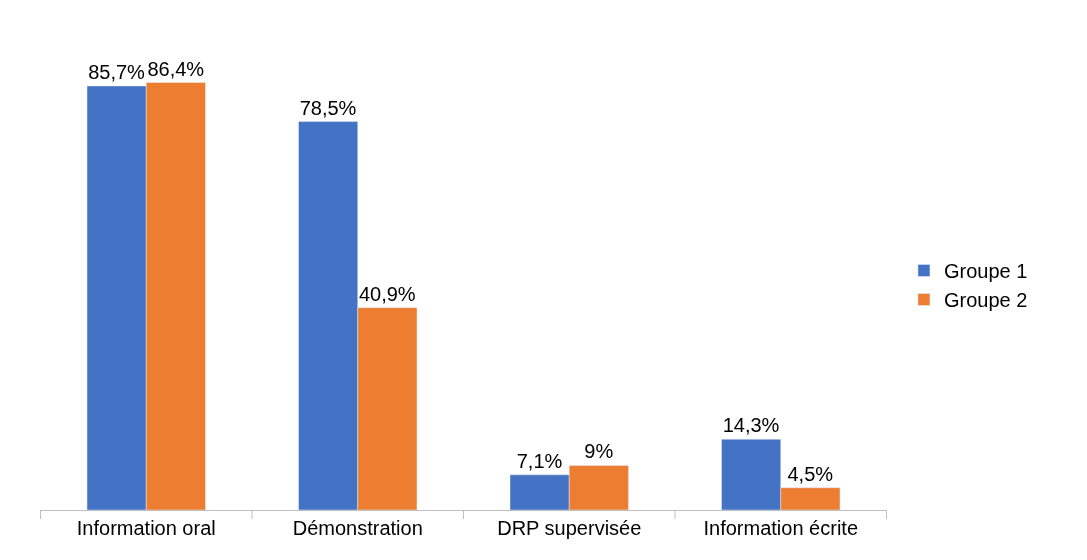 The height and width of the screenshot is (560, 1087). I want to click on data-label: 7,1%, so click(539, 460).